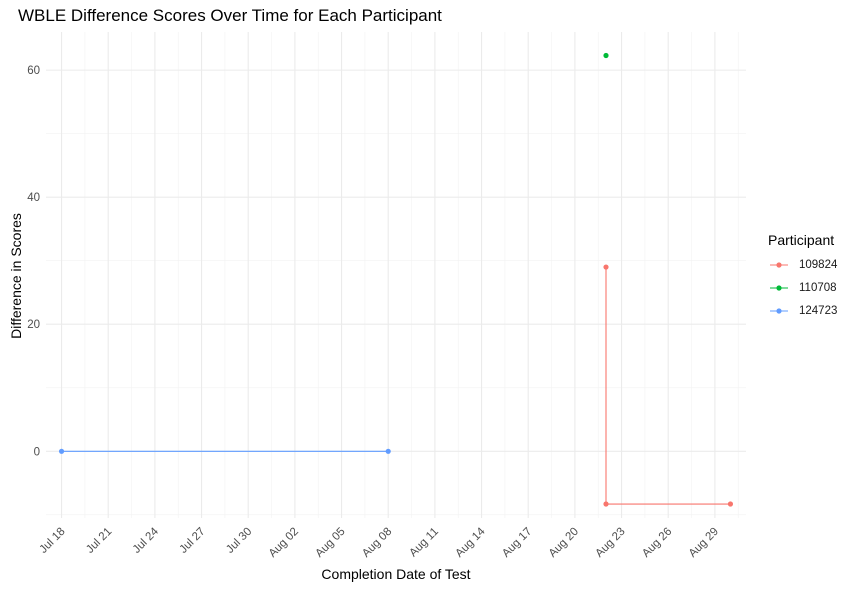  Describe the element at coordinates (564, 543) in the screenshot. I see `x-tick-label: Aug 20` at that location.